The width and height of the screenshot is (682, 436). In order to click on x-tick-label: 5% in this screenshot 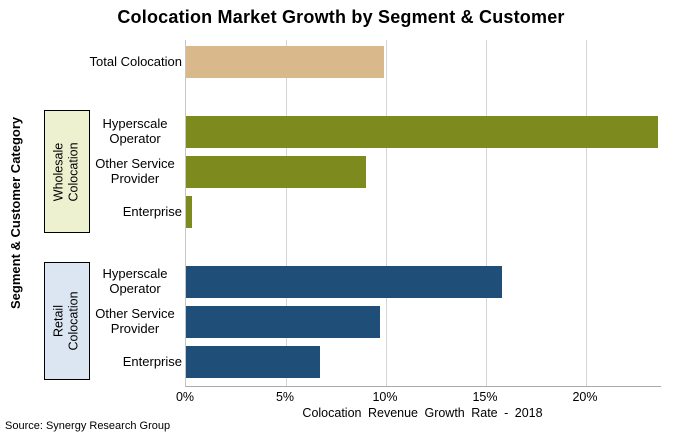, I will do `click(285, 397)`.